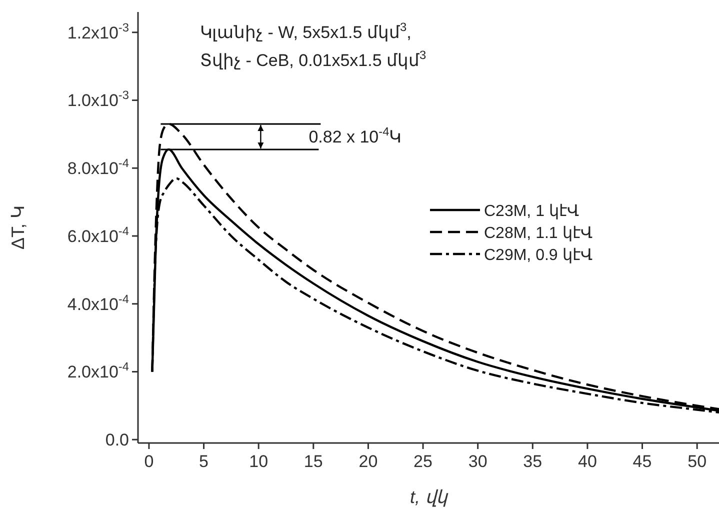 This screenshot has width=719, height=527. I want to click on x-axis-title: t, վկ, so click(429, 497).